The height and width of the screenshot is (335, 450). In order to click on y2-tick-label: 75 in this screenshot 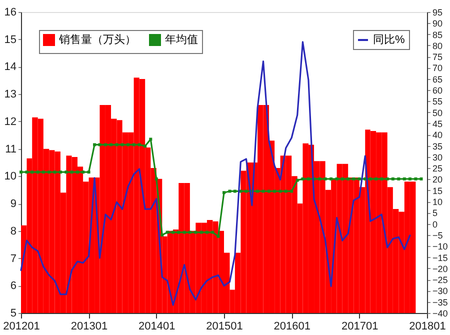, I will do `click(437, 57)`.